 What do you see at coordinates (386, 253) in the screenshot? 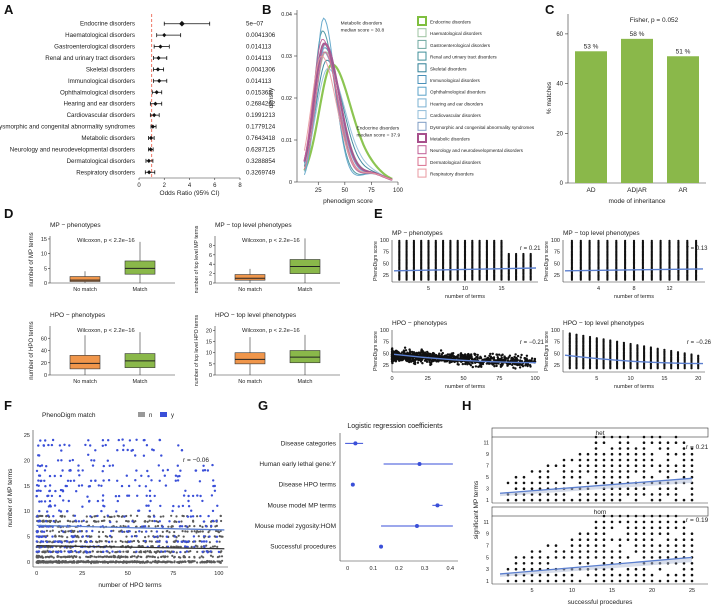
I see `y-tick-label: 75` at bounding box center [386, 253].